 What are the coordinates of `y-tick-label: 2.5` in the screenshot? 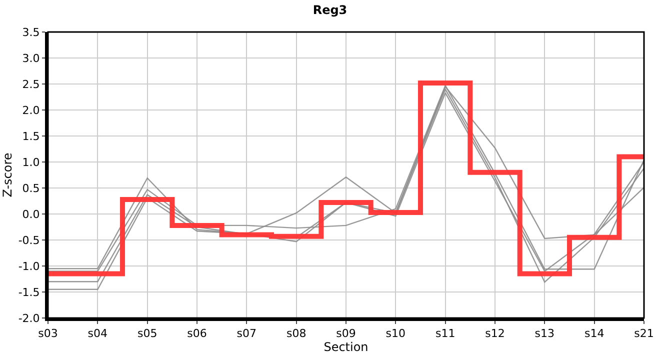 It's located at (31, 84).